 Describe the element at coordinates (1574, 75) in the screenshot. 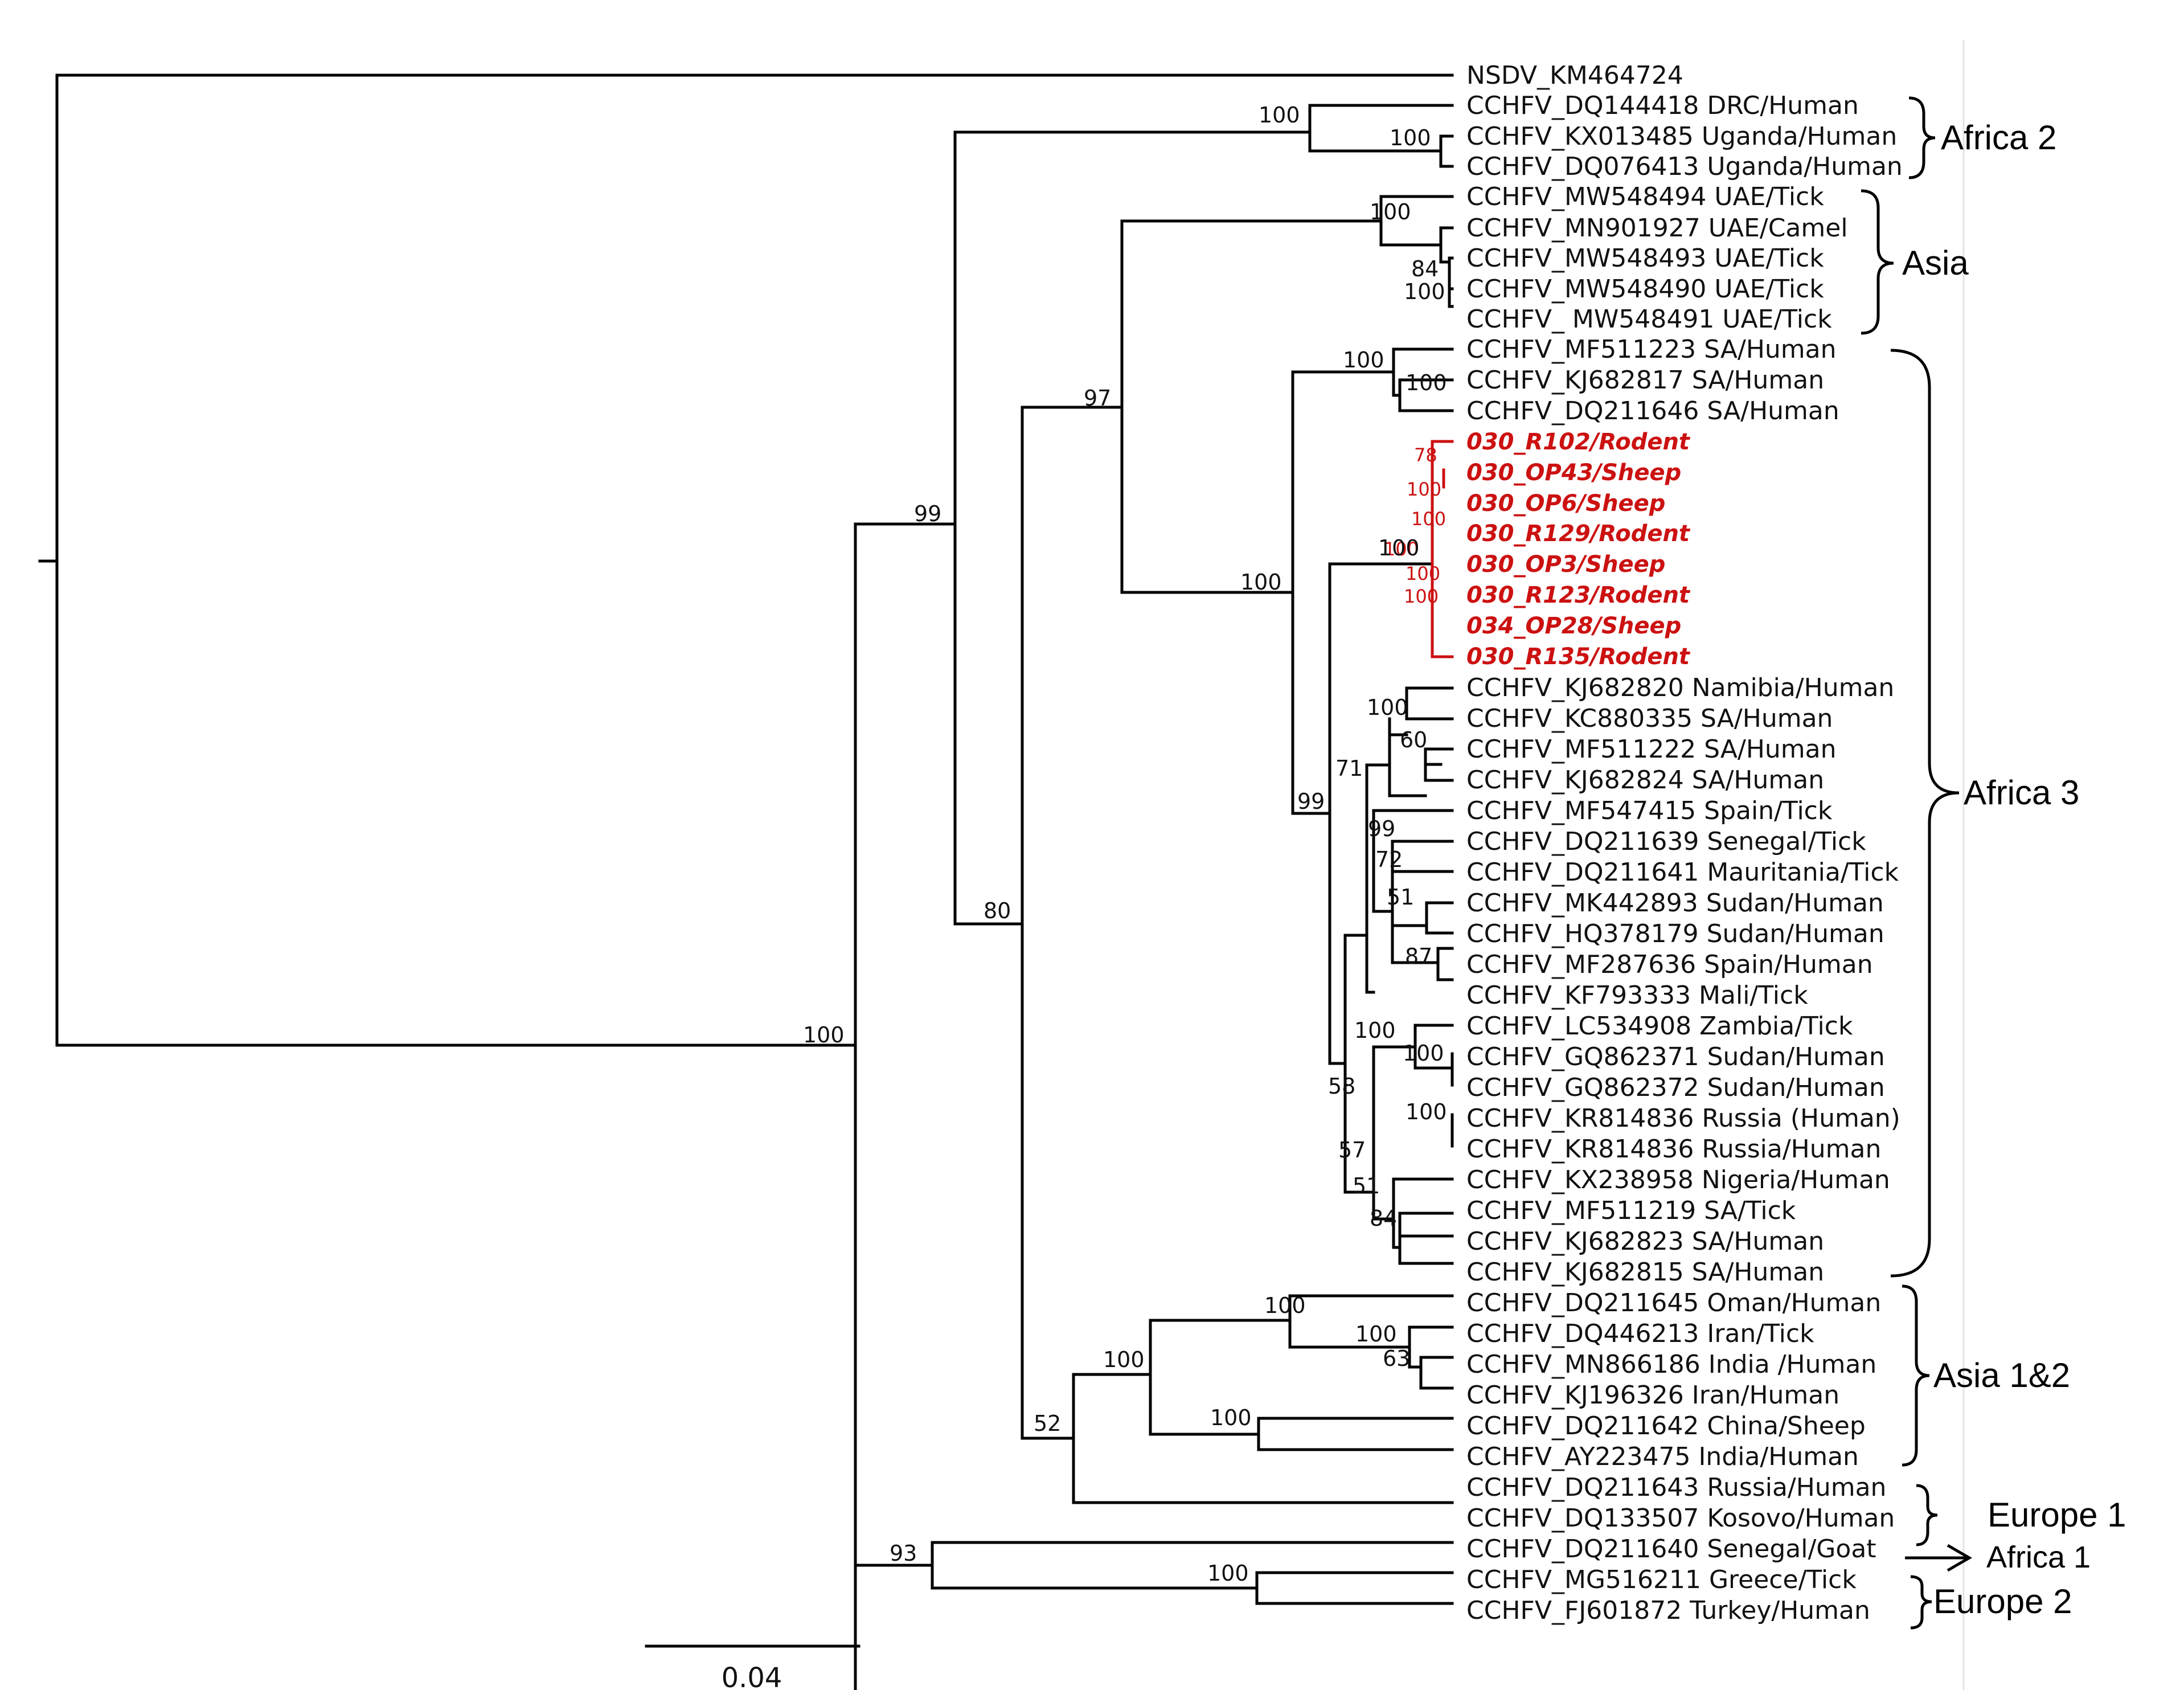

I see `tip-label: NSDV_KM464724` at that location.